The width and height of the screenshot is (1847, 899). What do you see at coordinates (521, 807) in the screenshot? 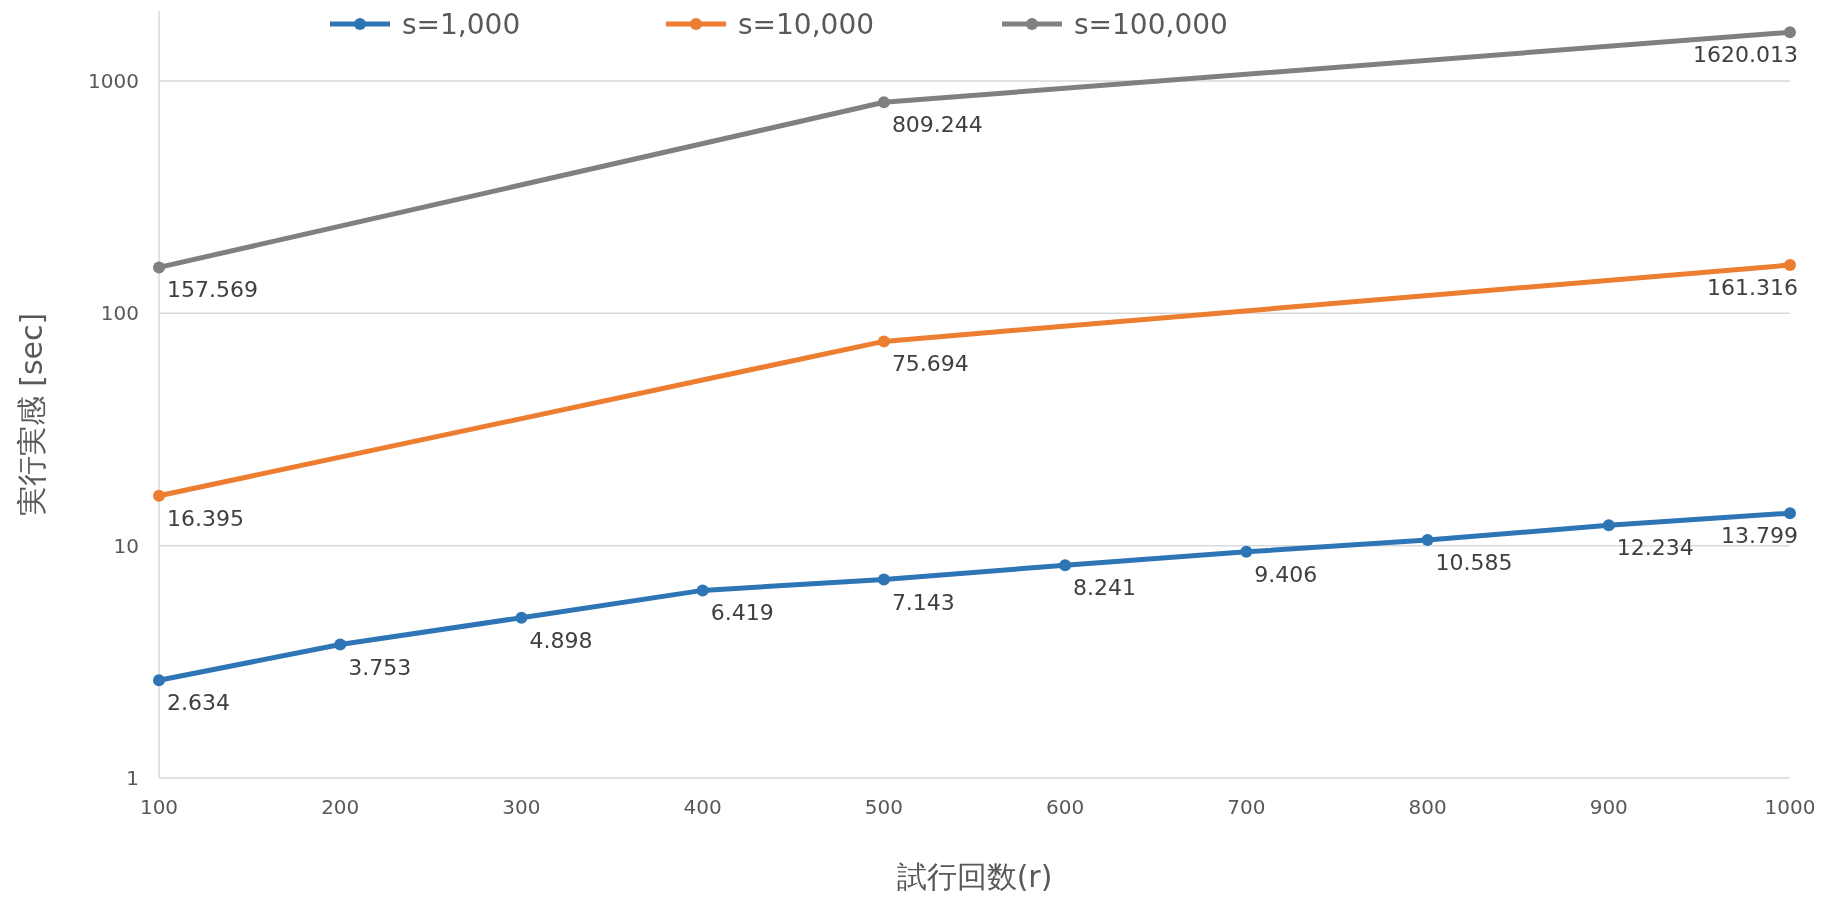
I see `x-tick-label: 300` at bounding box center [521, 807].